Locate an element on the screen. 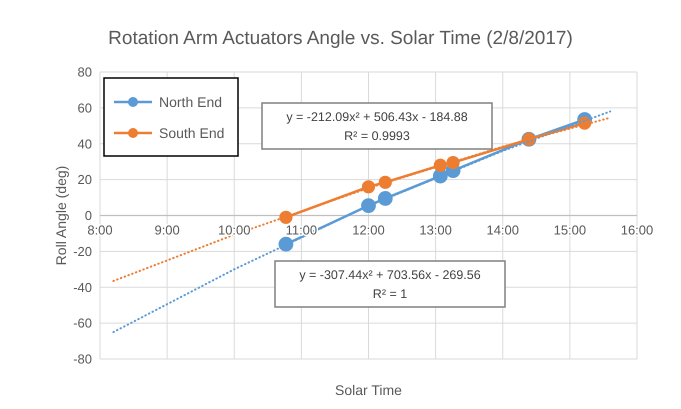  annotation: R² = 1 is located at coordinates (390, 294).